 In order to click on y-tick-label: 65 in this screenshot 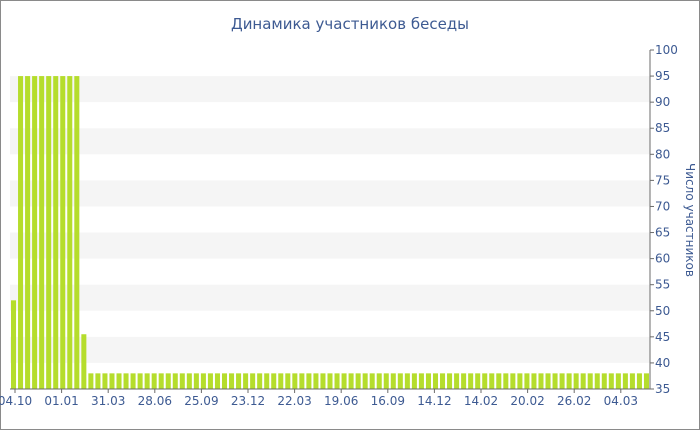, I will do `click(662, 233)`.